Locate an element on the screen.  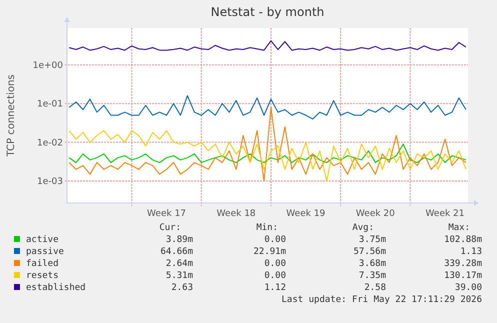
x-tick-label: Week 20 is located at coordinates (376, 214).